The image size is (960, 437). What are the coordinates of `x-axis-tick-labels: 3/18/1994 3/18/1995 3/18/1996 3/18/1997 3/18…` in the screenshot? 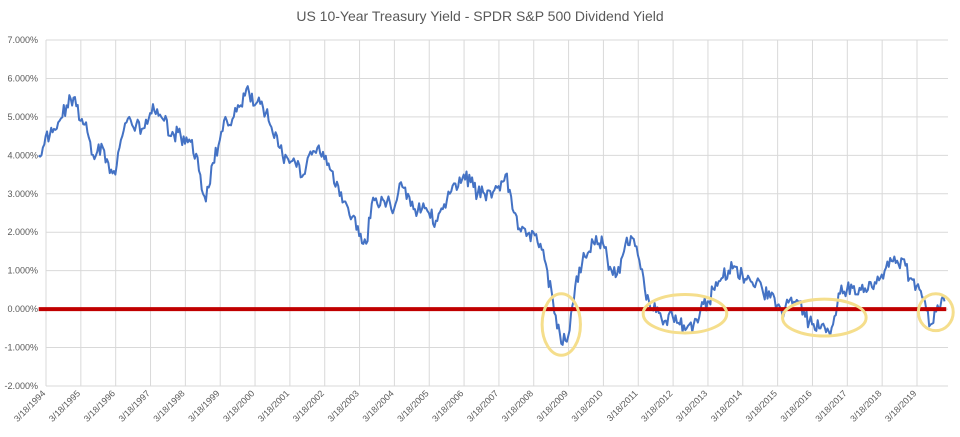 It's located at (465, 405).